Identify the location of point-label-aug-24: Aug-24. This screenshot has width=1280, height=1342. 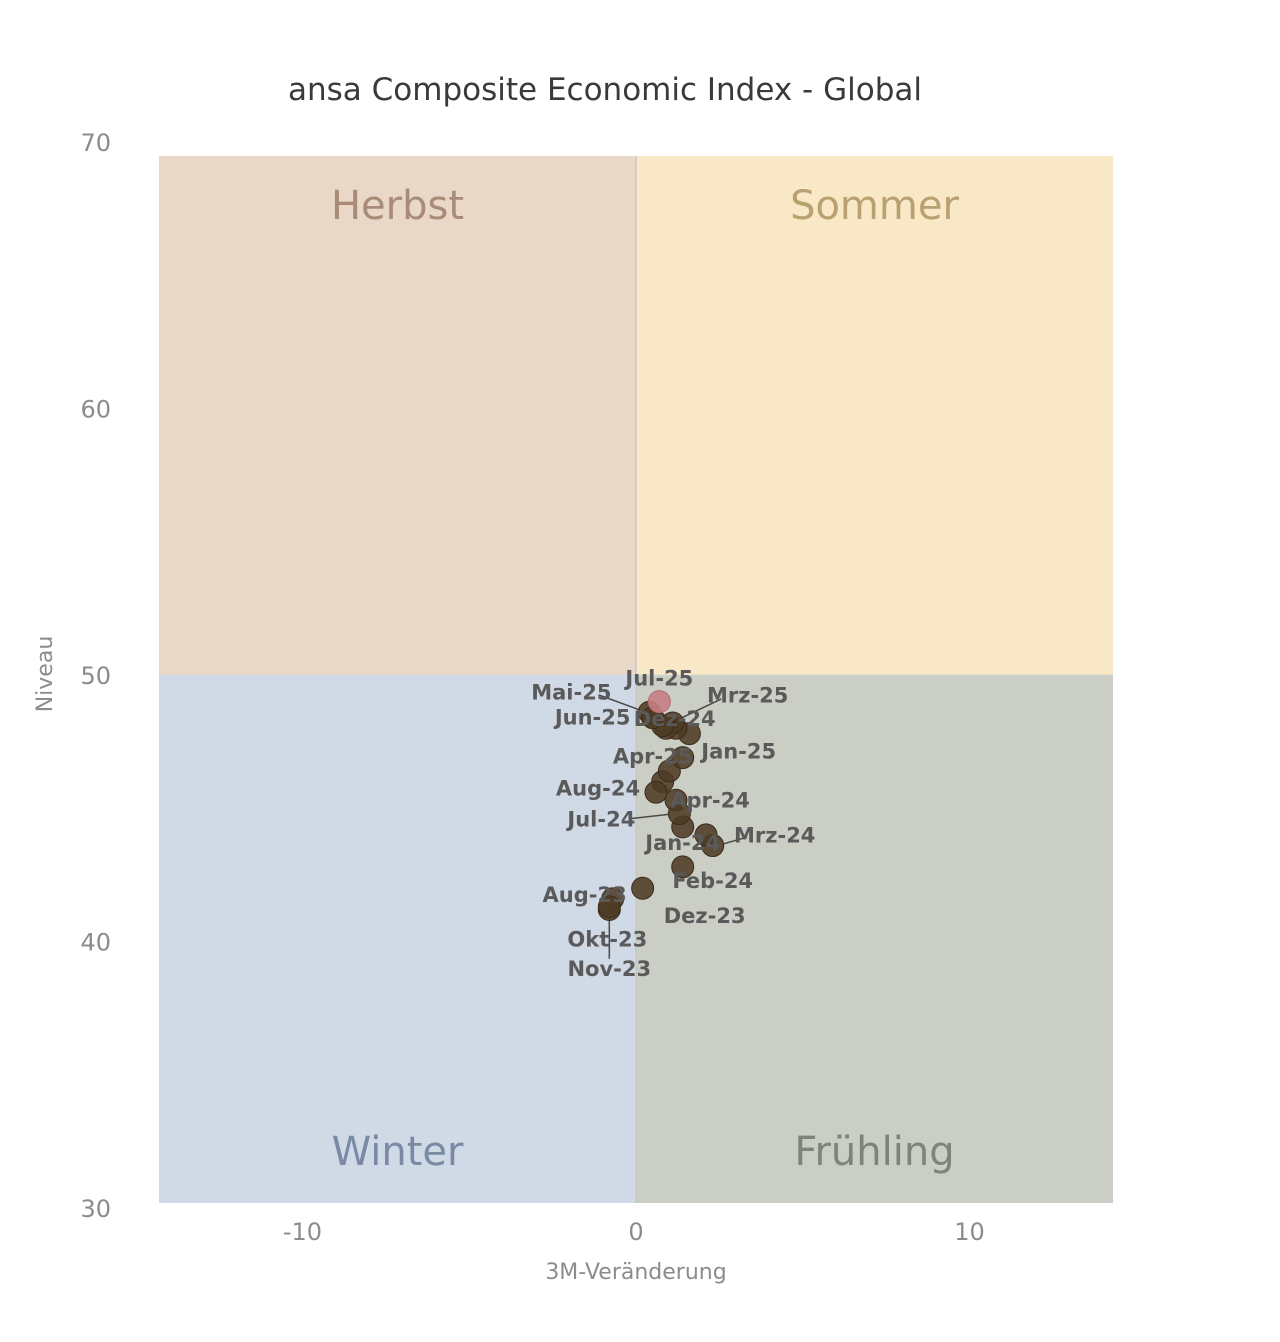
(598, 788).